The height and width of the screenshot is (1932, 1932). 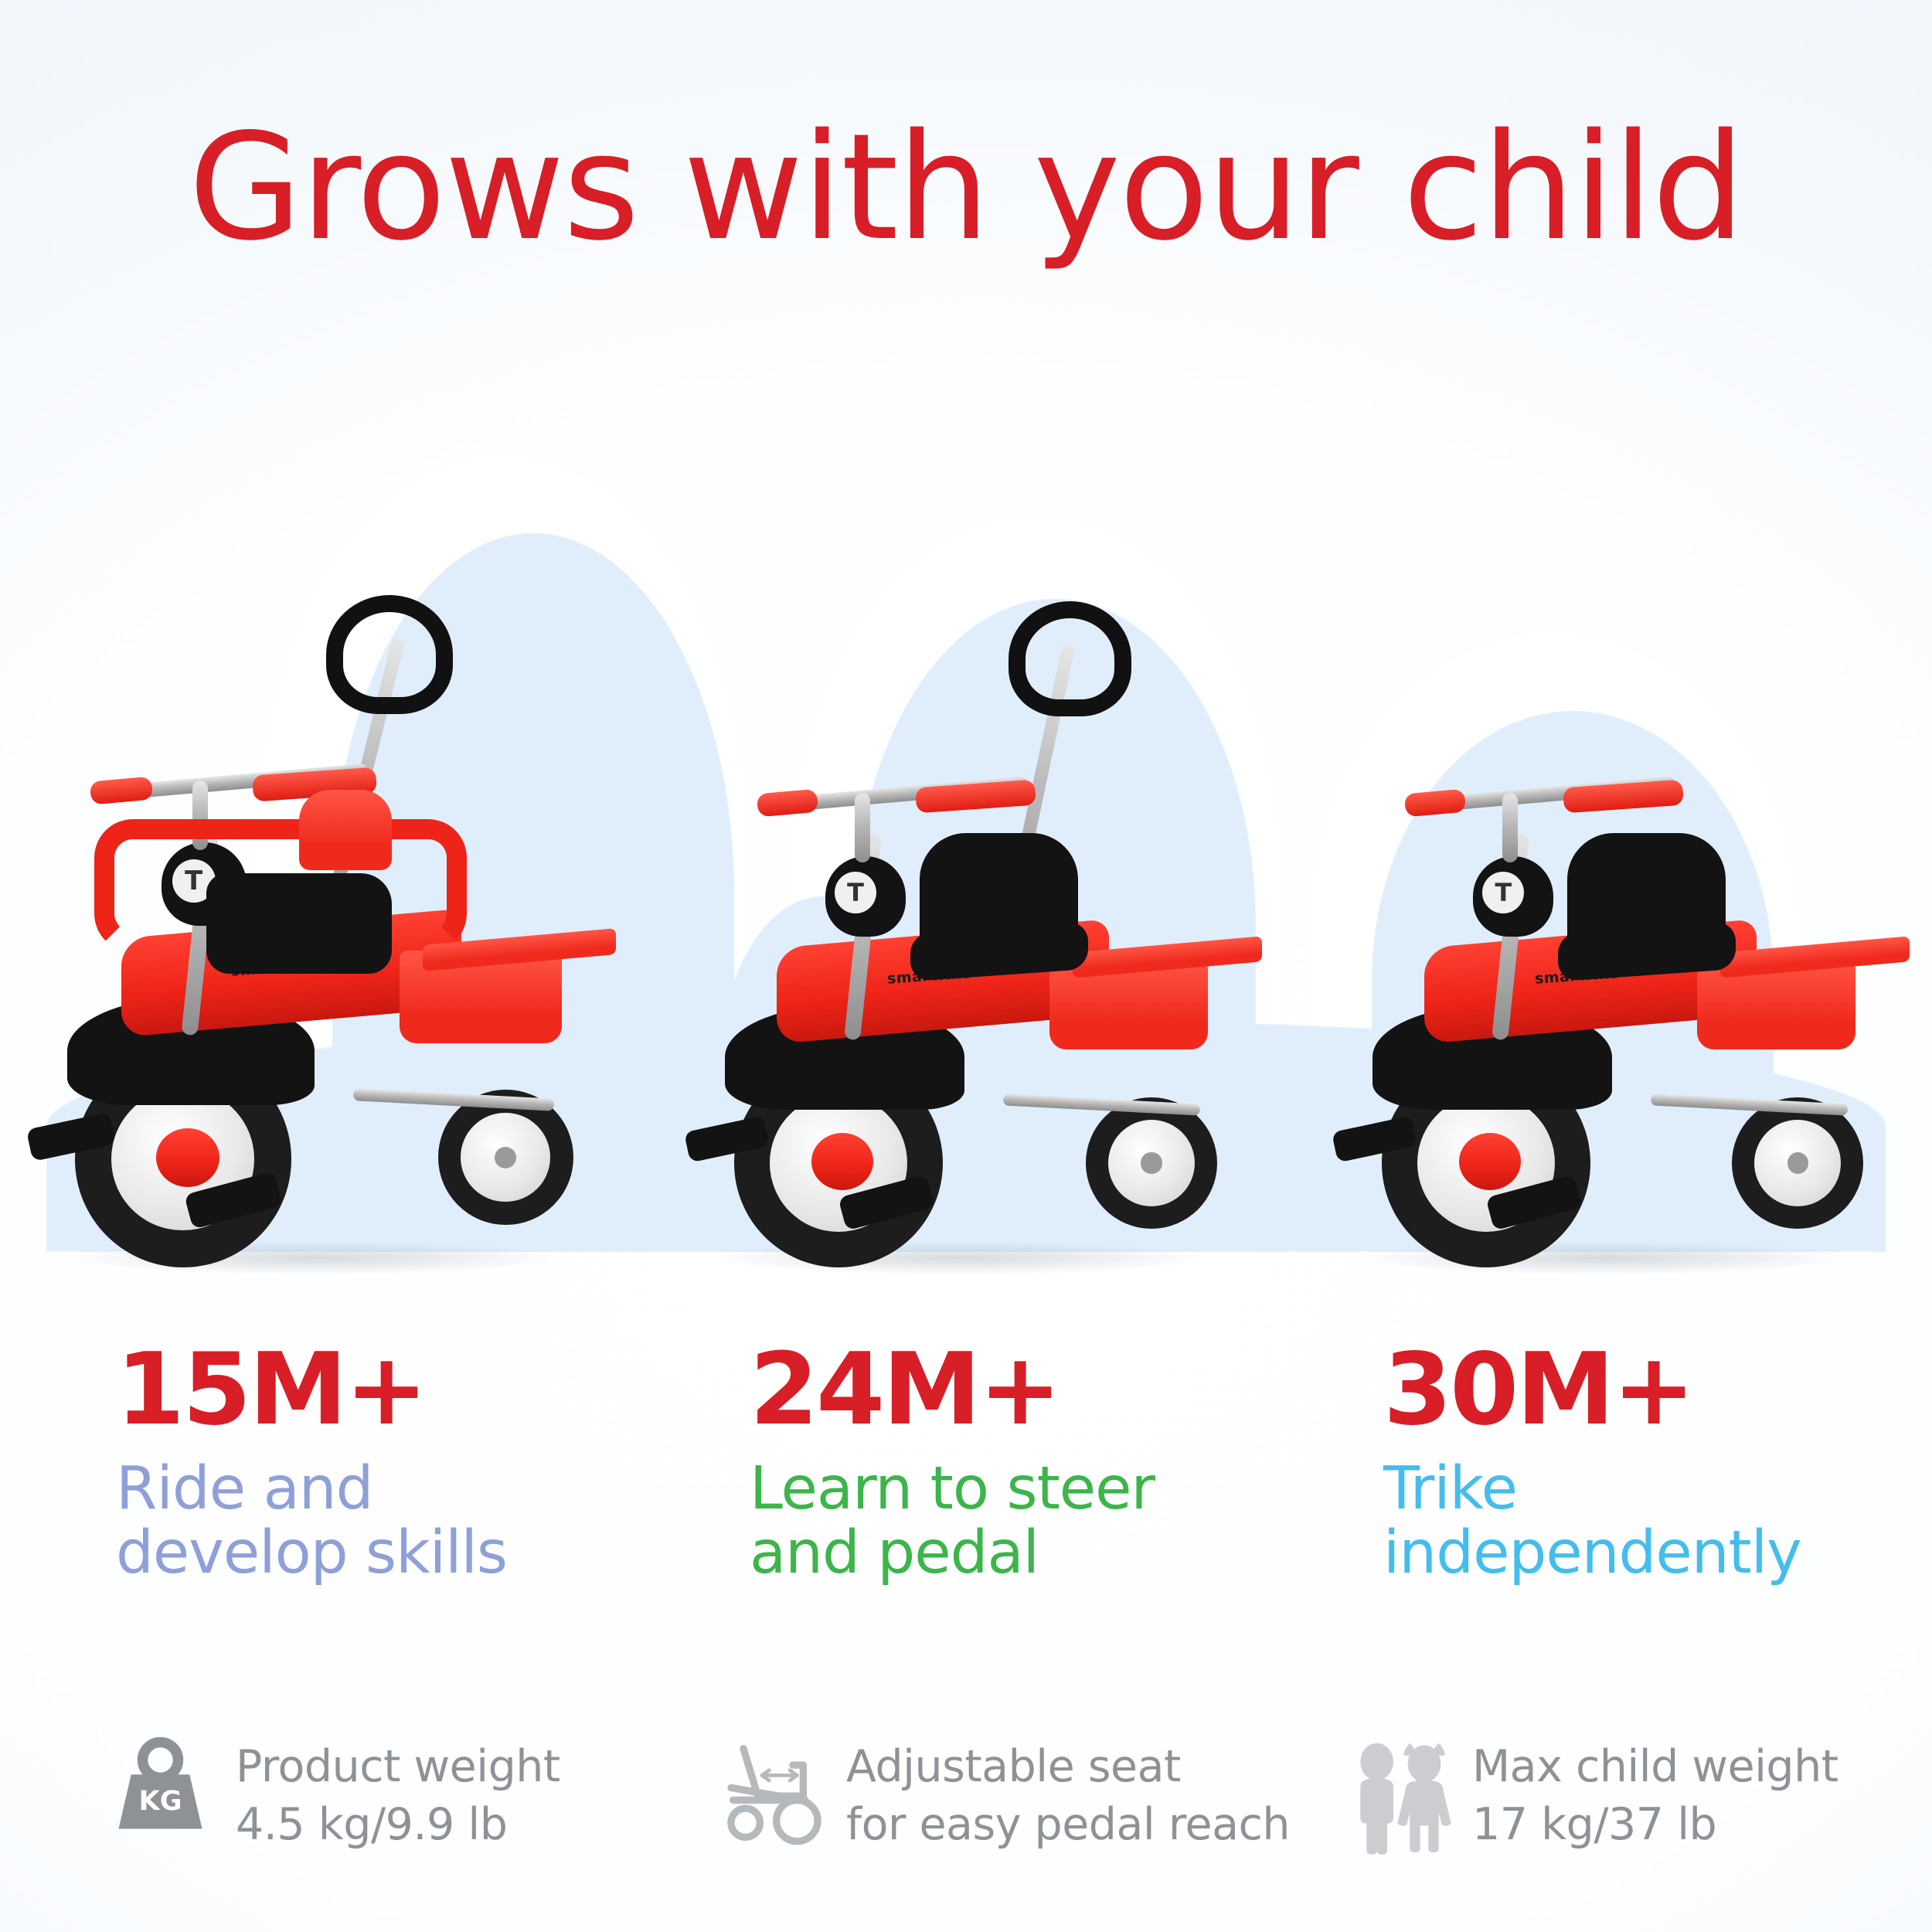 I want to click on trike-illustration-1: smarTrike T, so click(x=323, y=935).